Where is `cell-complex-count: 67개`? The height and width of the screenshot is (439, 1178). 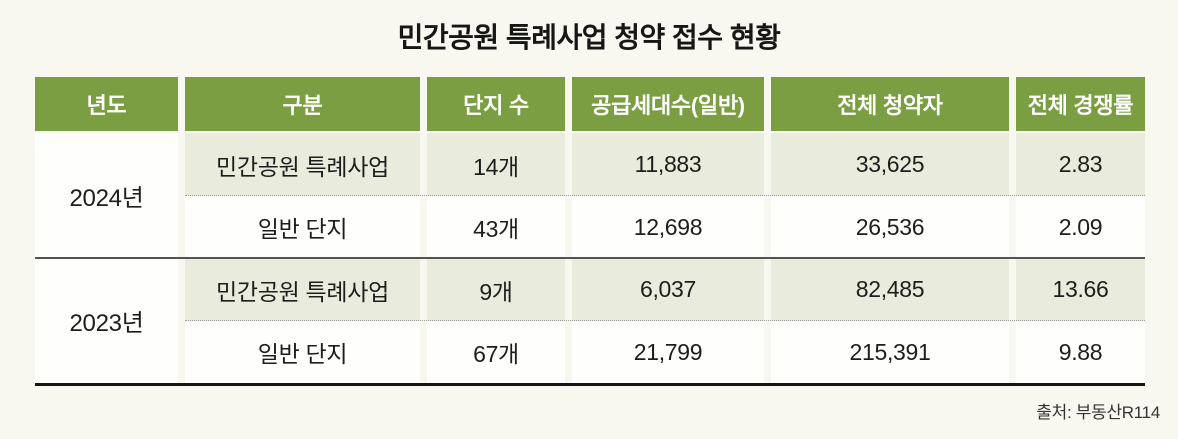
cell-complex-count: 67개 is located at coordinates (496, 352).